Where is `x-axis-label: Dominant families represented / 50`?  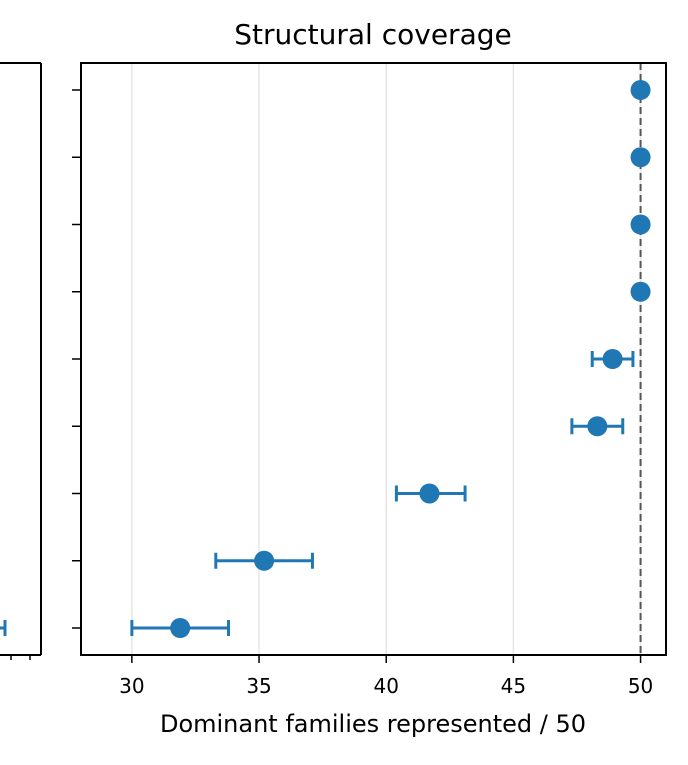 x-axis-label: Dominant families represented / 50 is located at coordinates (373, 724).